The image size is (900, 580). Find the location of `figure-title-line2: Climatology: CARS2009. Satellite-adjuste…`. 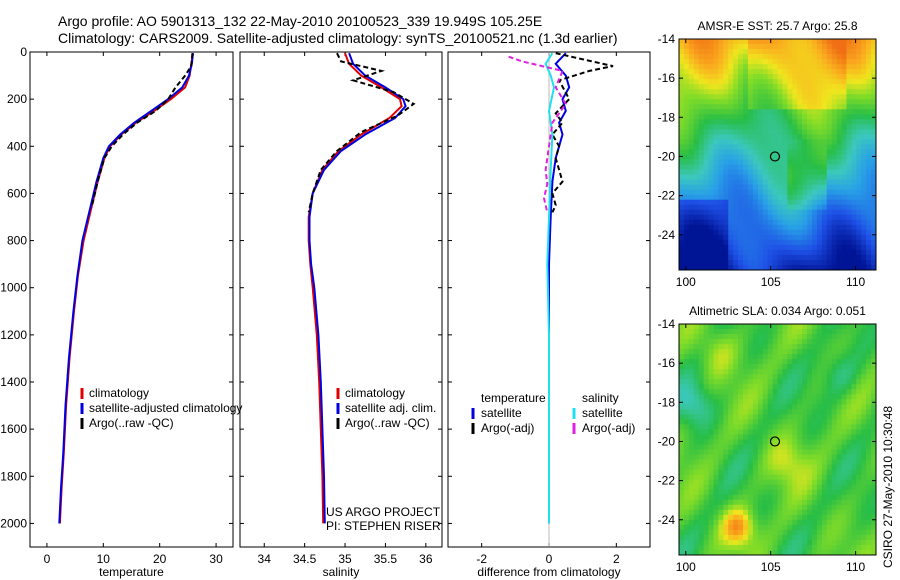

figure-title-line2: Climatology: CARS2009. Satellite-adjuste… is located at coordinates (338, 38).